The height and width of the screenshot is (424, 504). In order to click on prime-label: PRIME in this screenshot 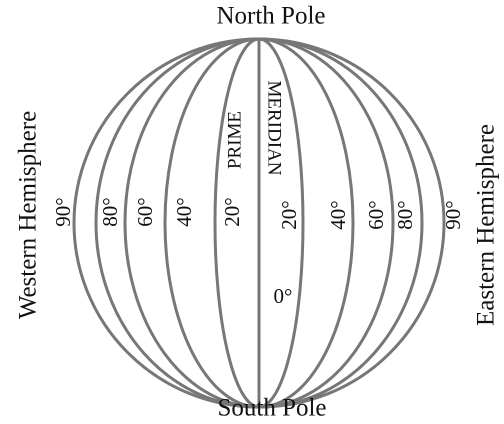, I will do `click(234, 140)`.